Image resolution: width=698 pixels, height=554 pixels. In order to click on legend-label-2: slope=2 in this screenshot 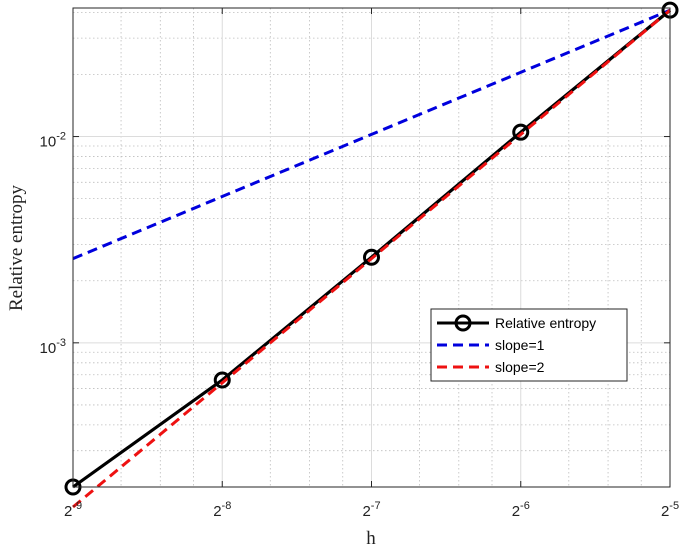, I will do `click(520, 367)`.